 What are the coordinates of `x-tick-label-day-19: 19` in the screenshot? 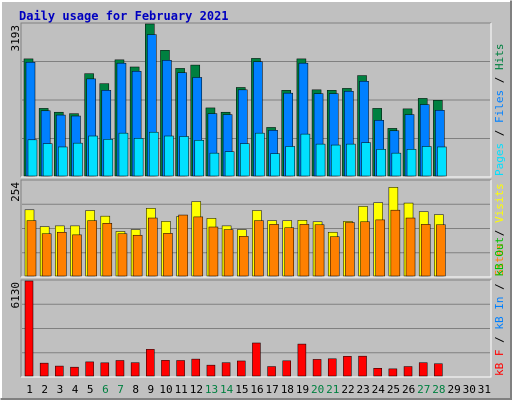 It's located at (302, 389).